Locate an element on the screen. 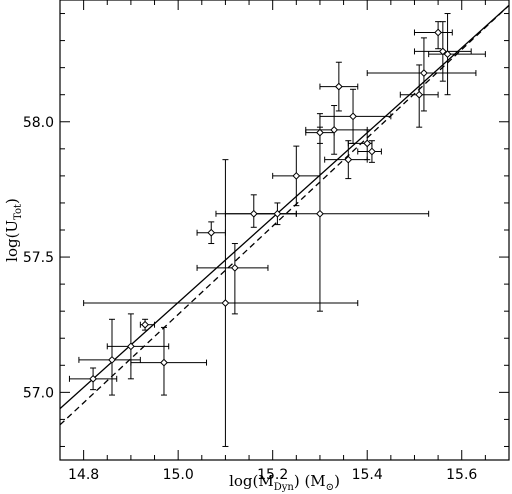 This screenshot has width=512, height=494. y-axis-title-subscript: Tot is located at coordinates (18, 212).